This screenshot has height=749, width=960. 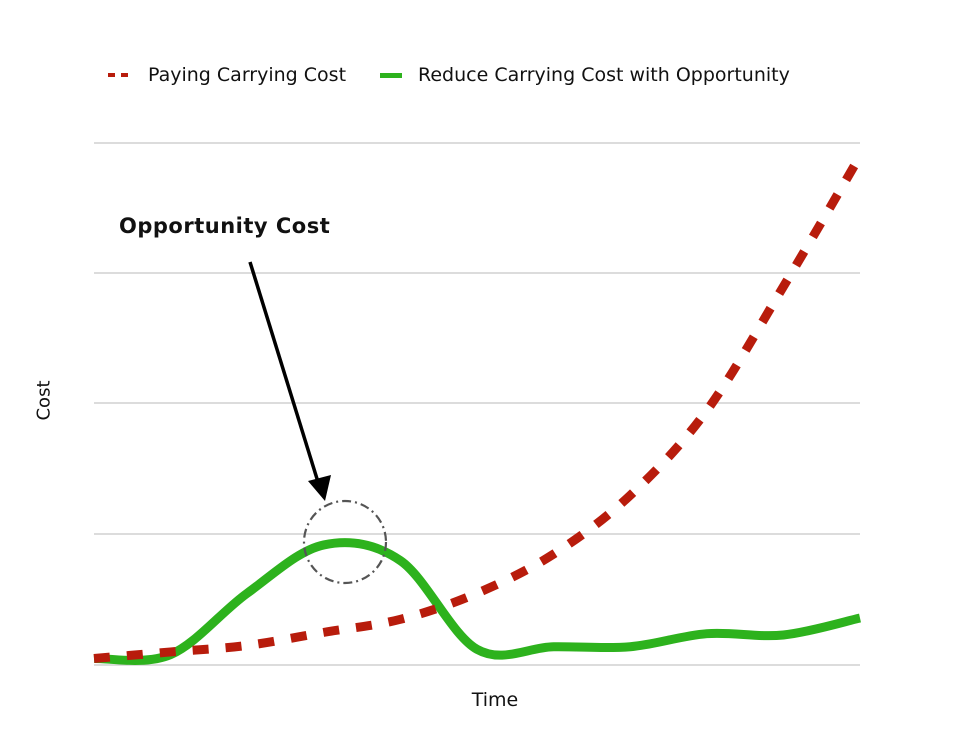 I want to click on dashed-line-swatch-icon, so click(x=121, y=75).